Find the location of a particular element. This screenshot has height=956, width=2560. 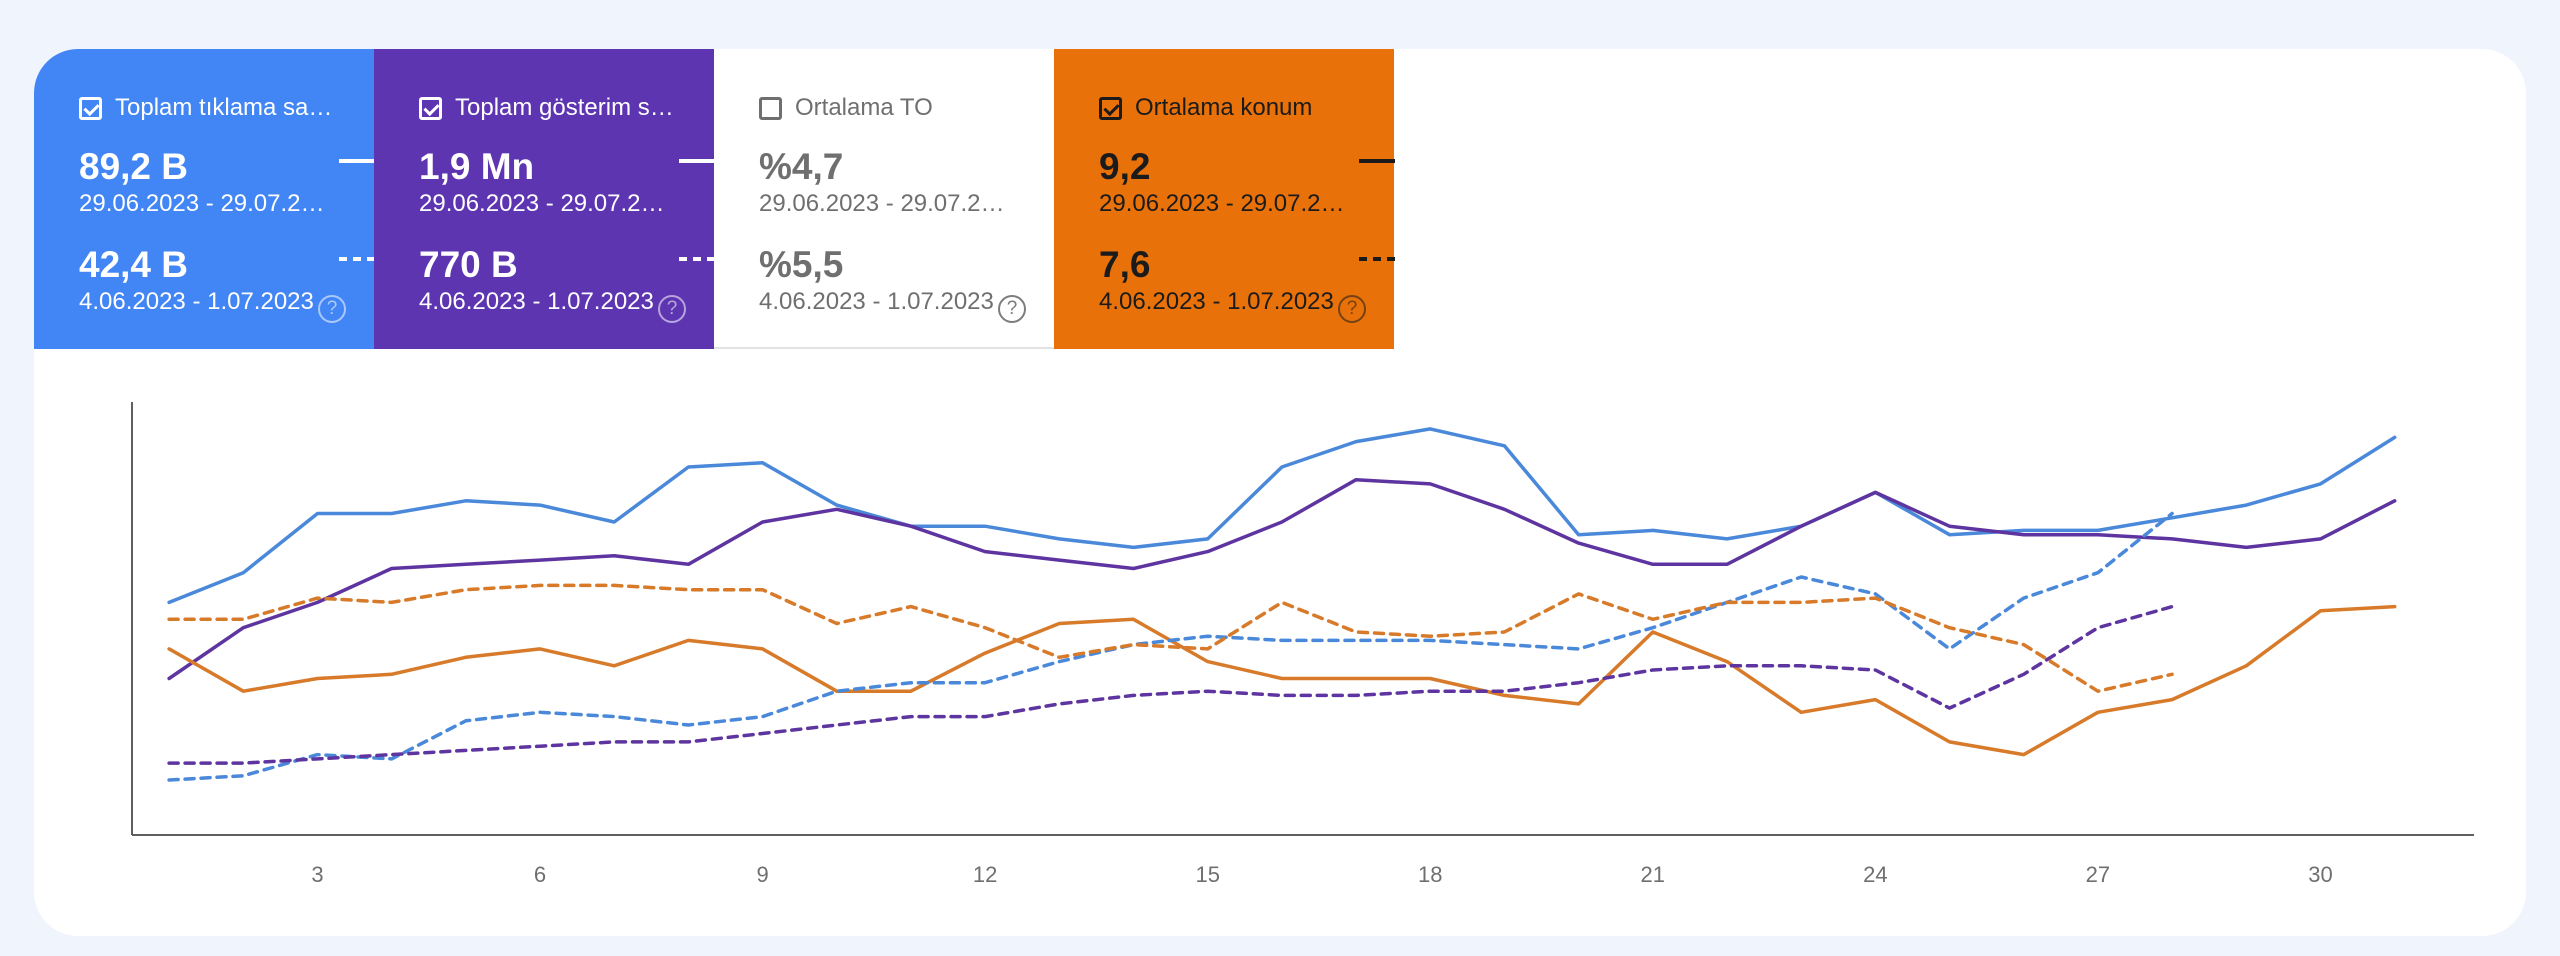

x-tick-label: 3 is located at coordinates (317, 874).